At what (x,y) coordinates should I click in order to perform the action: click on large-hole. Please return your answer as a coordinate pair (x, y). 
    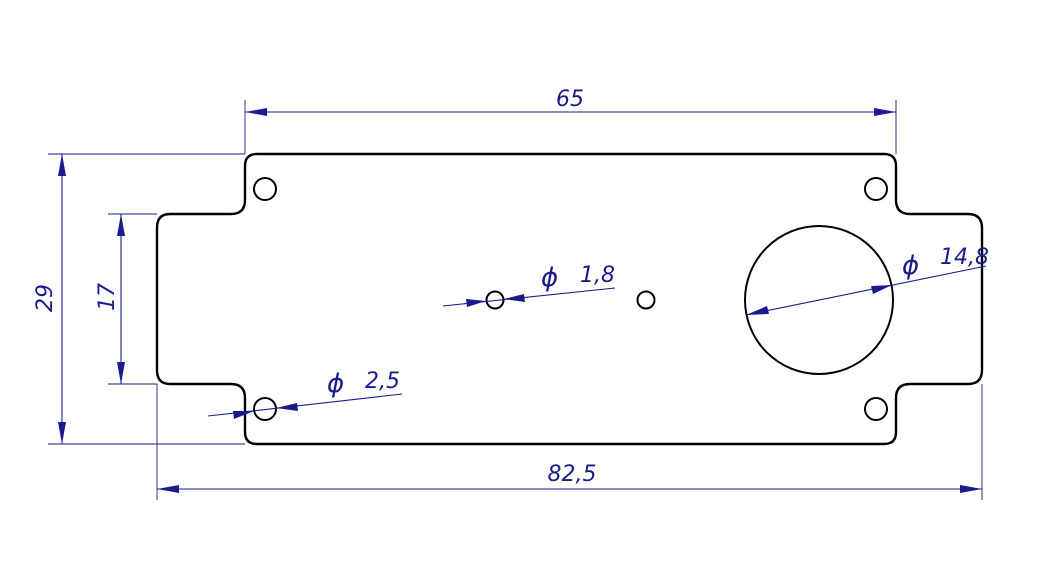
    Looking at the image, I should click on (819, 300).